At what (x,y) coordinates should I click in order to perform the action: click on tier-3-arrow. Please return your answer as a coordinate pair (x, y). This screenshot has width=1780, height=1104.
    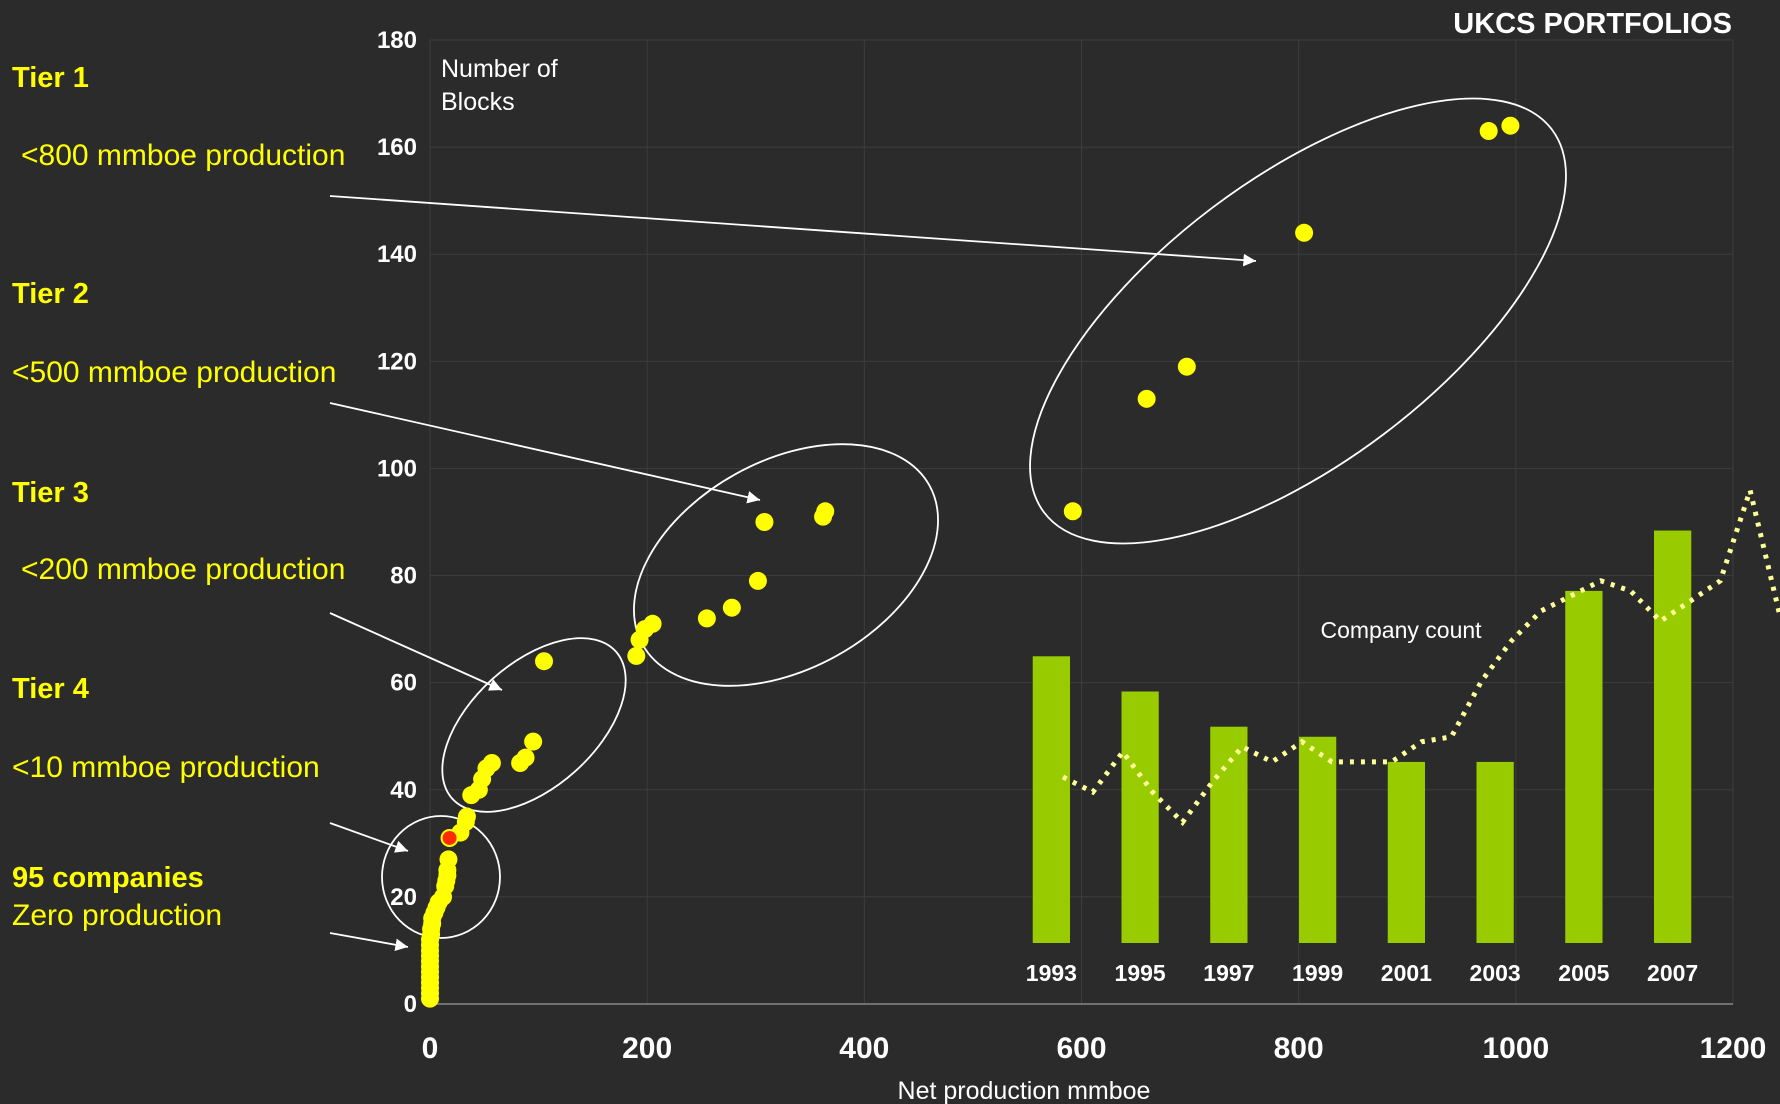
    Looking at the image, I should click on (416, 651).